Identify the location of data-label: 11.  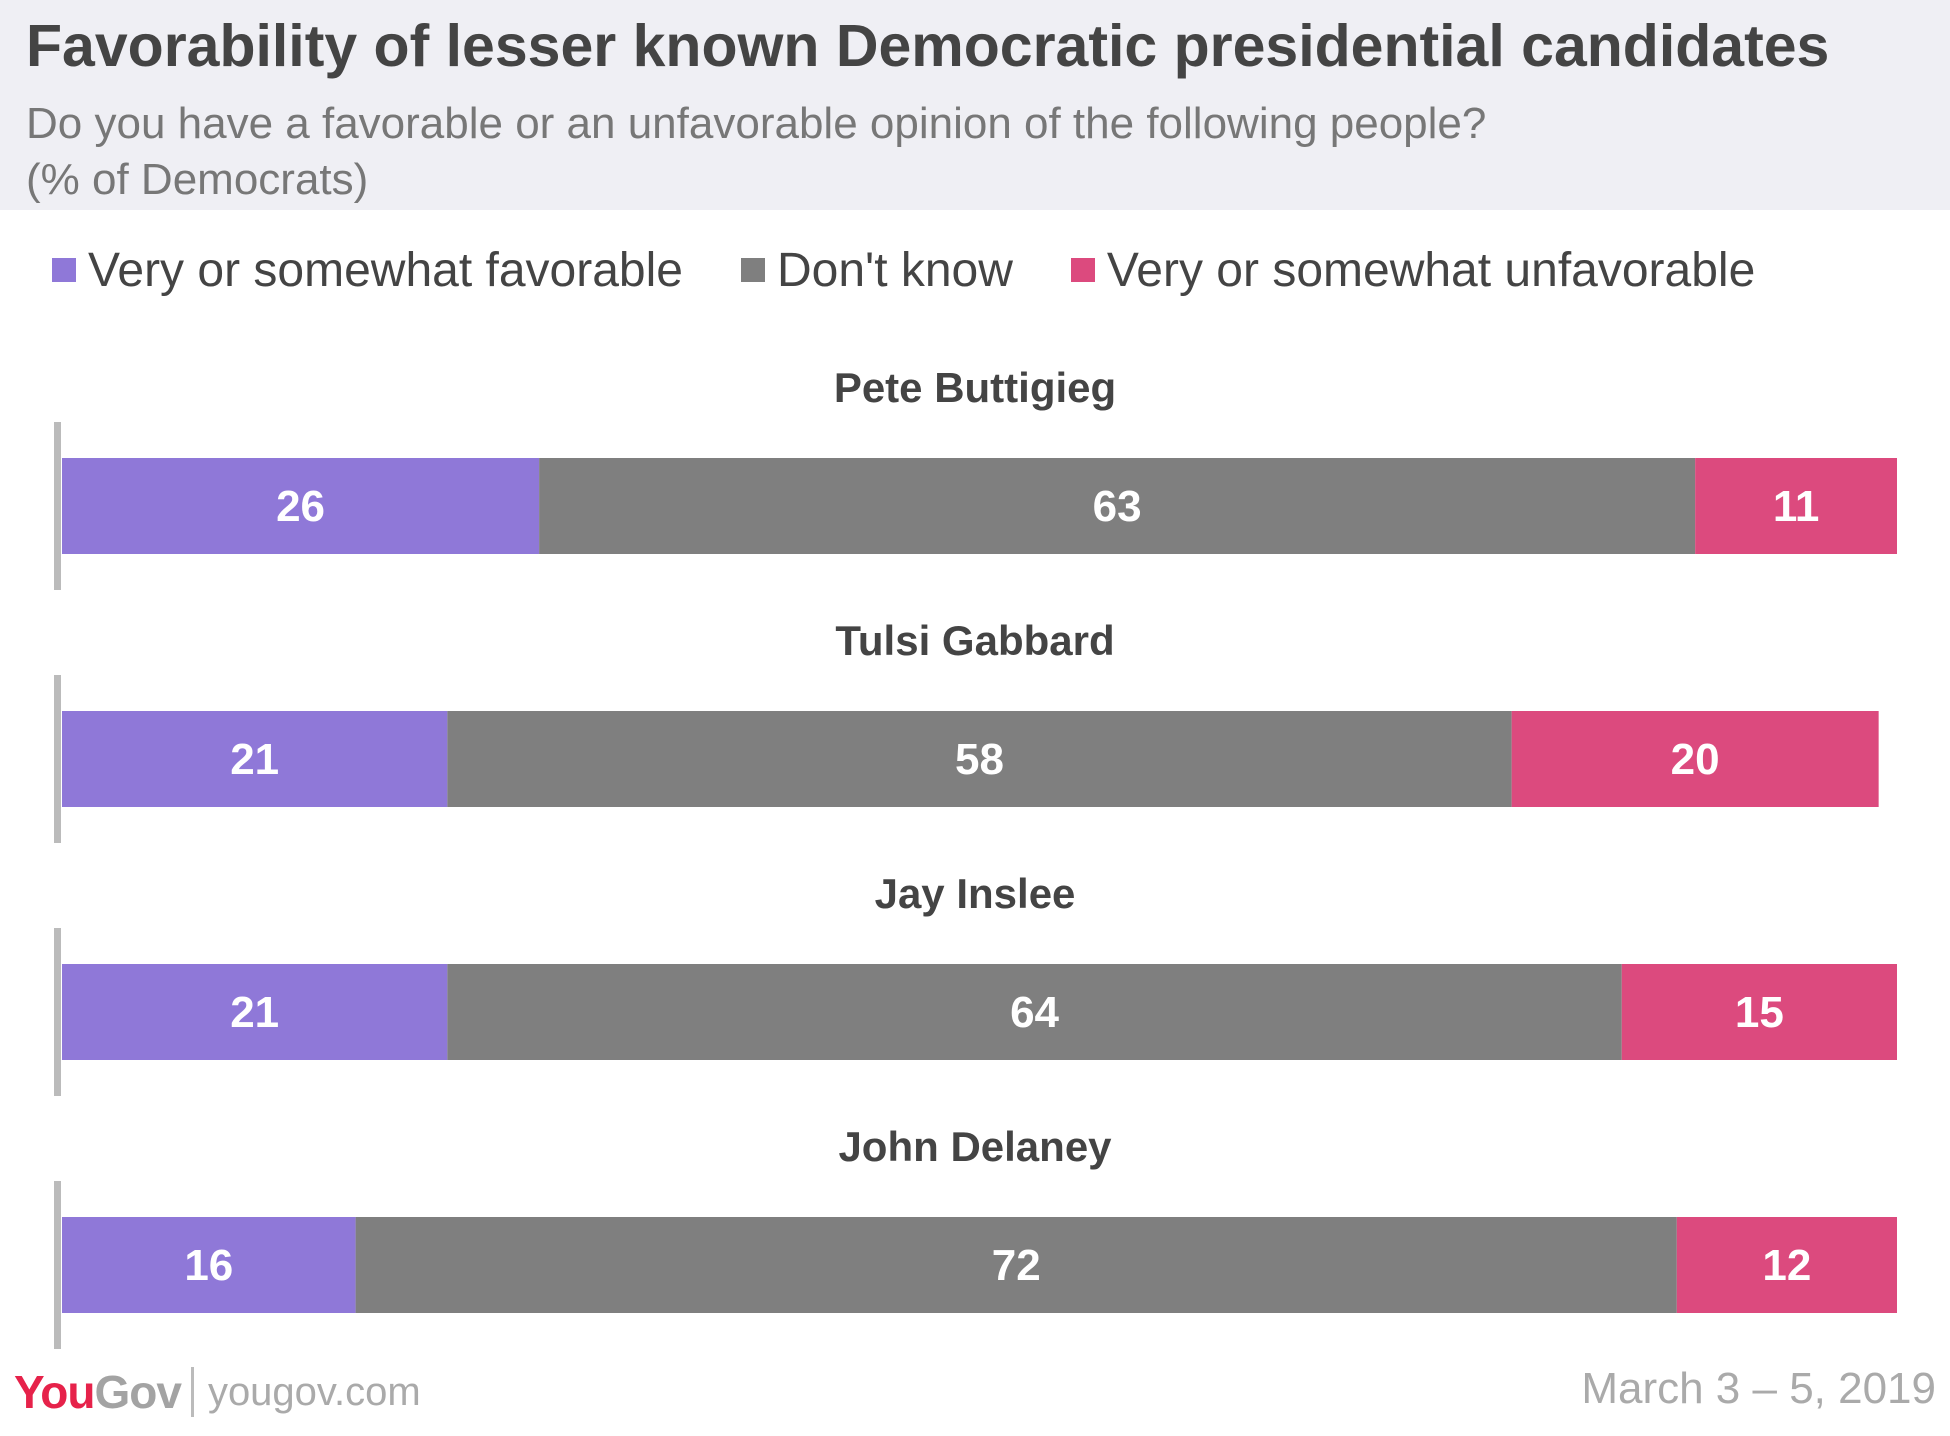
(1796, 506).